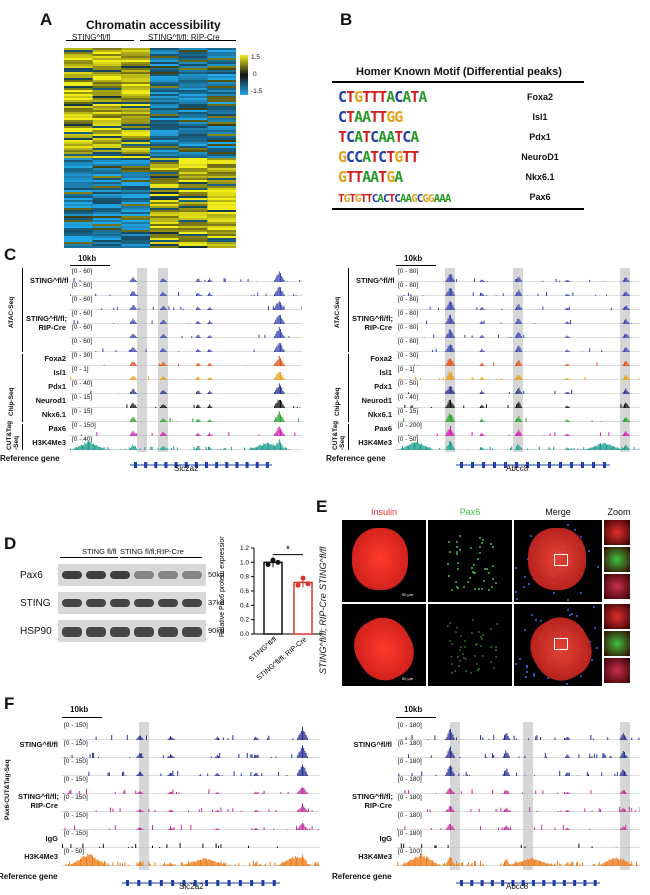 This screenshot has height=895, width=650. What do you see at coordinates (540, 177) in the screenshot?
I see `motif-name: Nkx6.1` at bounding box center [540, 177].